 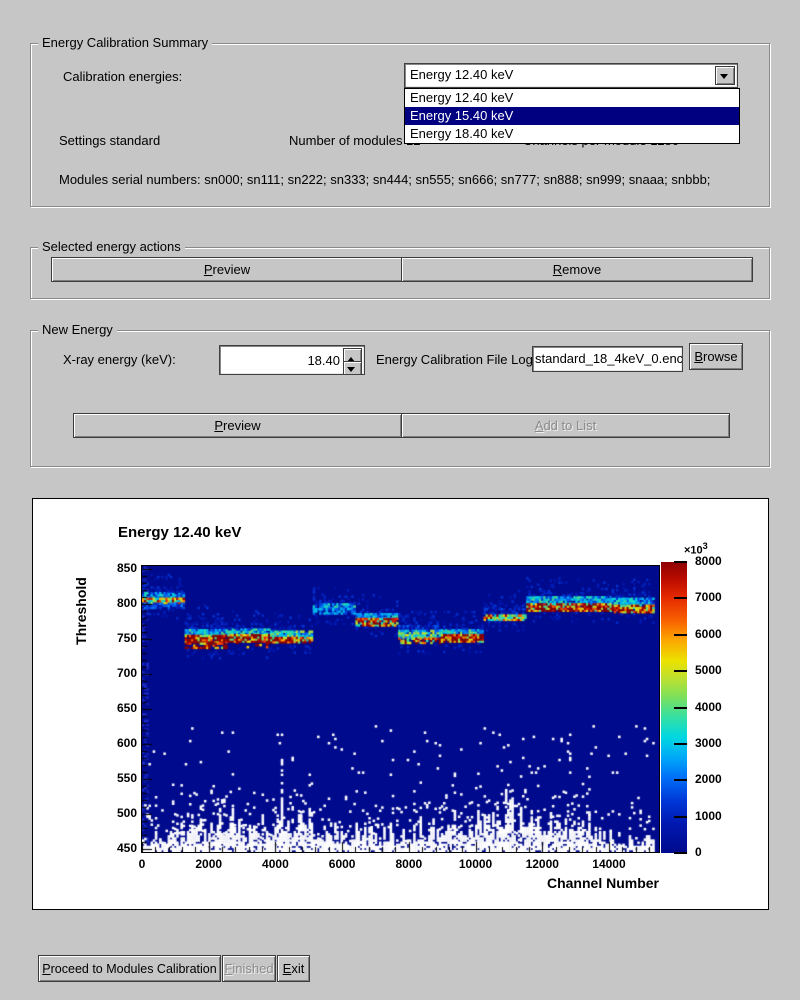 I want to click on x-tick-label: 0, so click(x=142, y=864).